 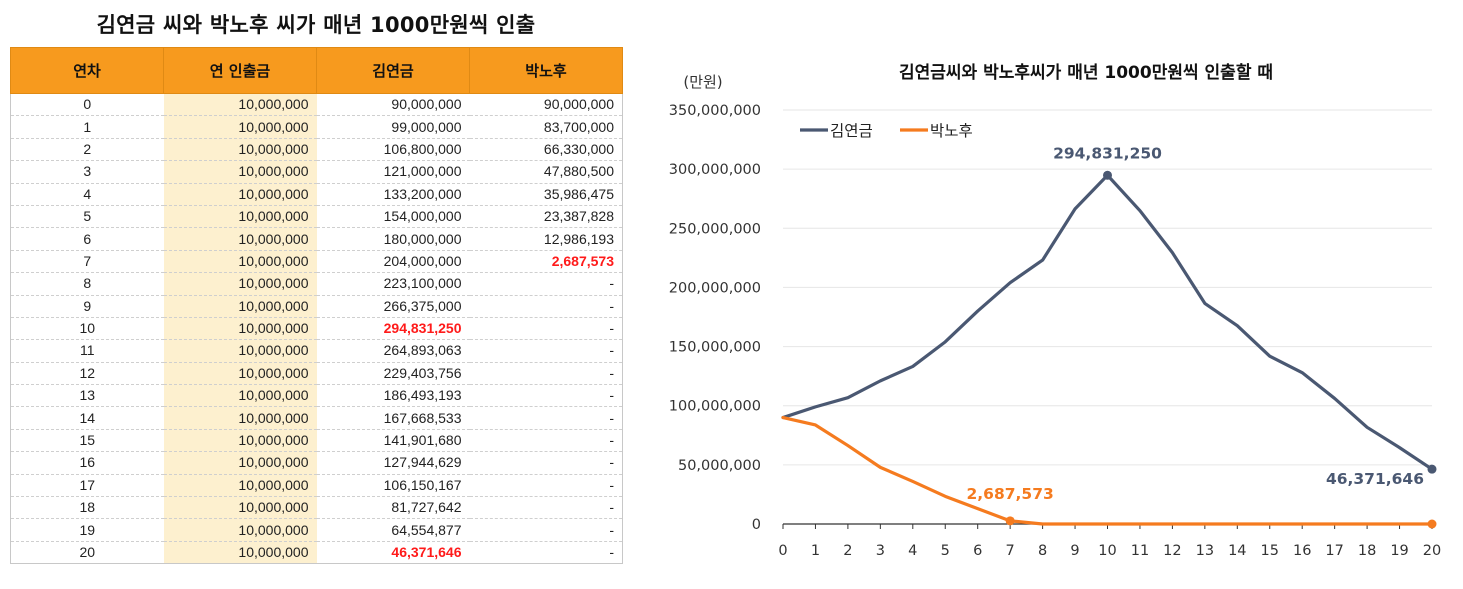 I want to click on table-row: 15 10,000,000 141,901,680-, so click(x=316, y=441).